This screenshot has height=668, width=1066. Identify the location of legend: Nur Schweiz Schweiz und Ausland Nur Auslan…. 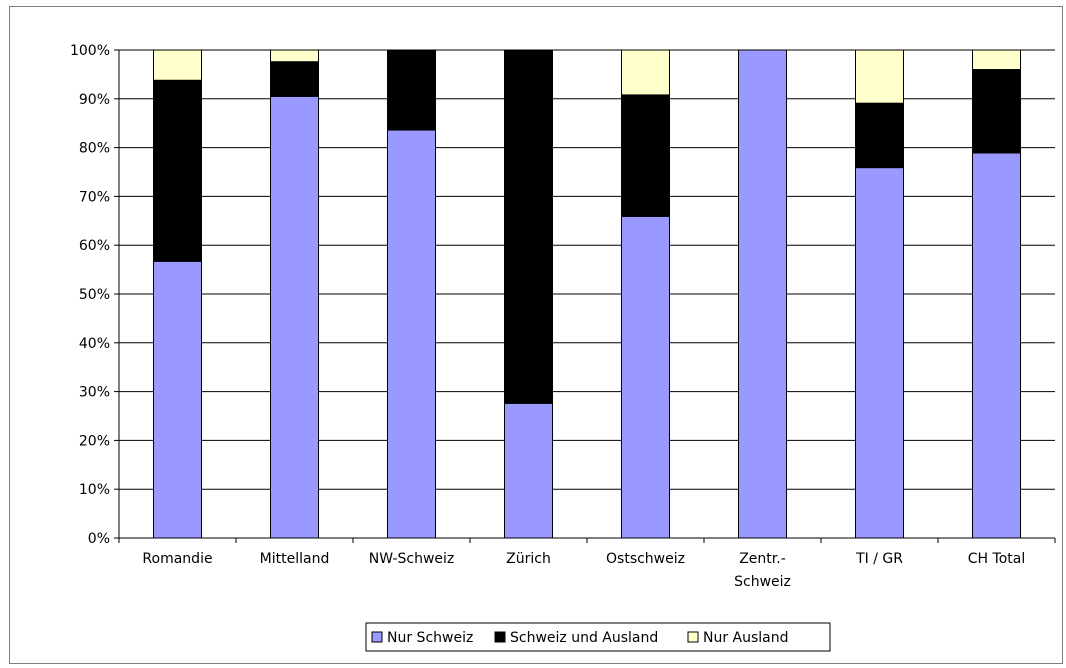
(598, 637).